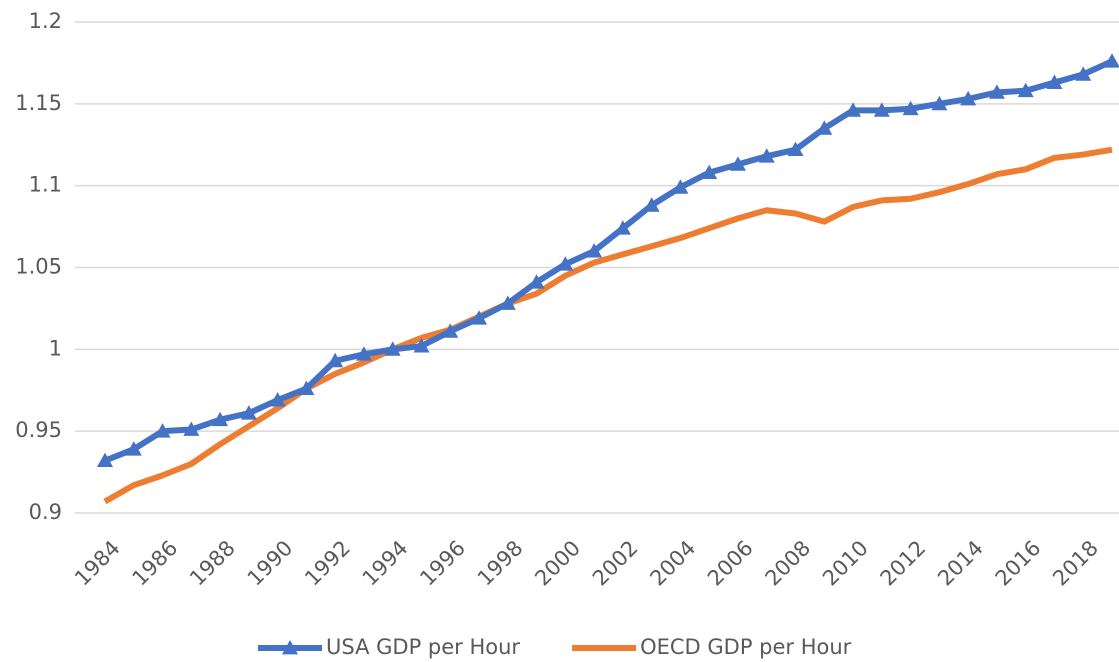  What do you see at coordinates (1075, 563) in the screenshot?
I see `x-tick-label: 2018` at bounding box center [1075, 563].